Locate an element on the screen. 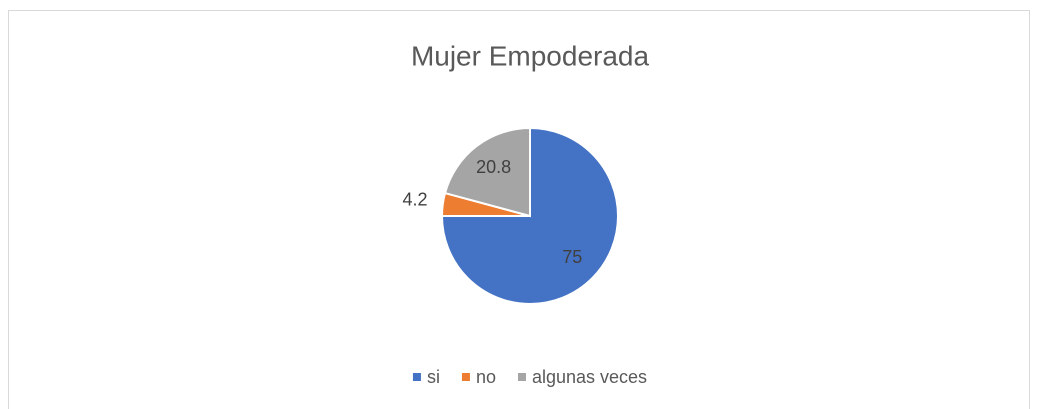 The width and height of the screenshot is (1039, 409). data-label: 20.8 is located at coordinates (493, 167).